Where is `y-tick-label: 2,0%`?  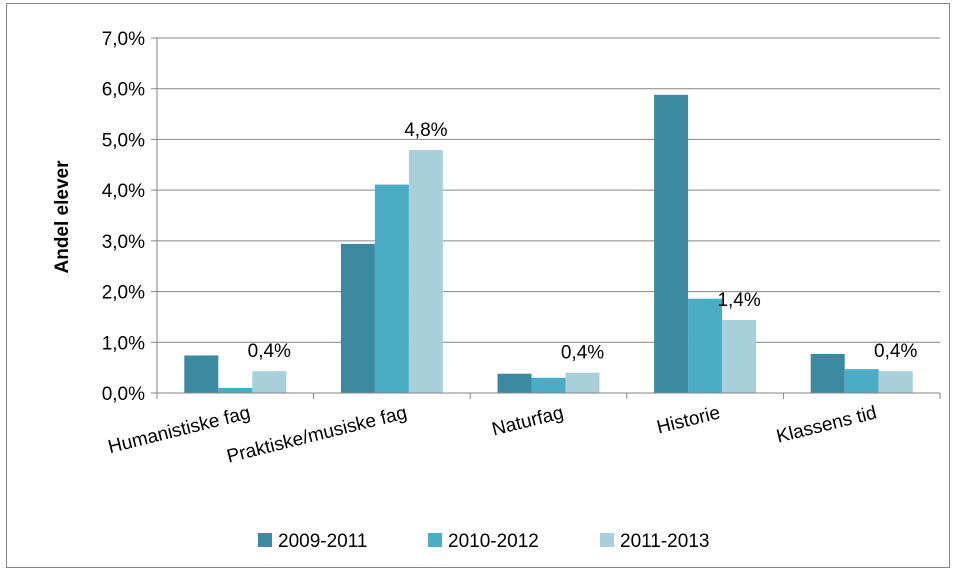 y-tick-label: 2,0% is located at coordinates (123, 293).